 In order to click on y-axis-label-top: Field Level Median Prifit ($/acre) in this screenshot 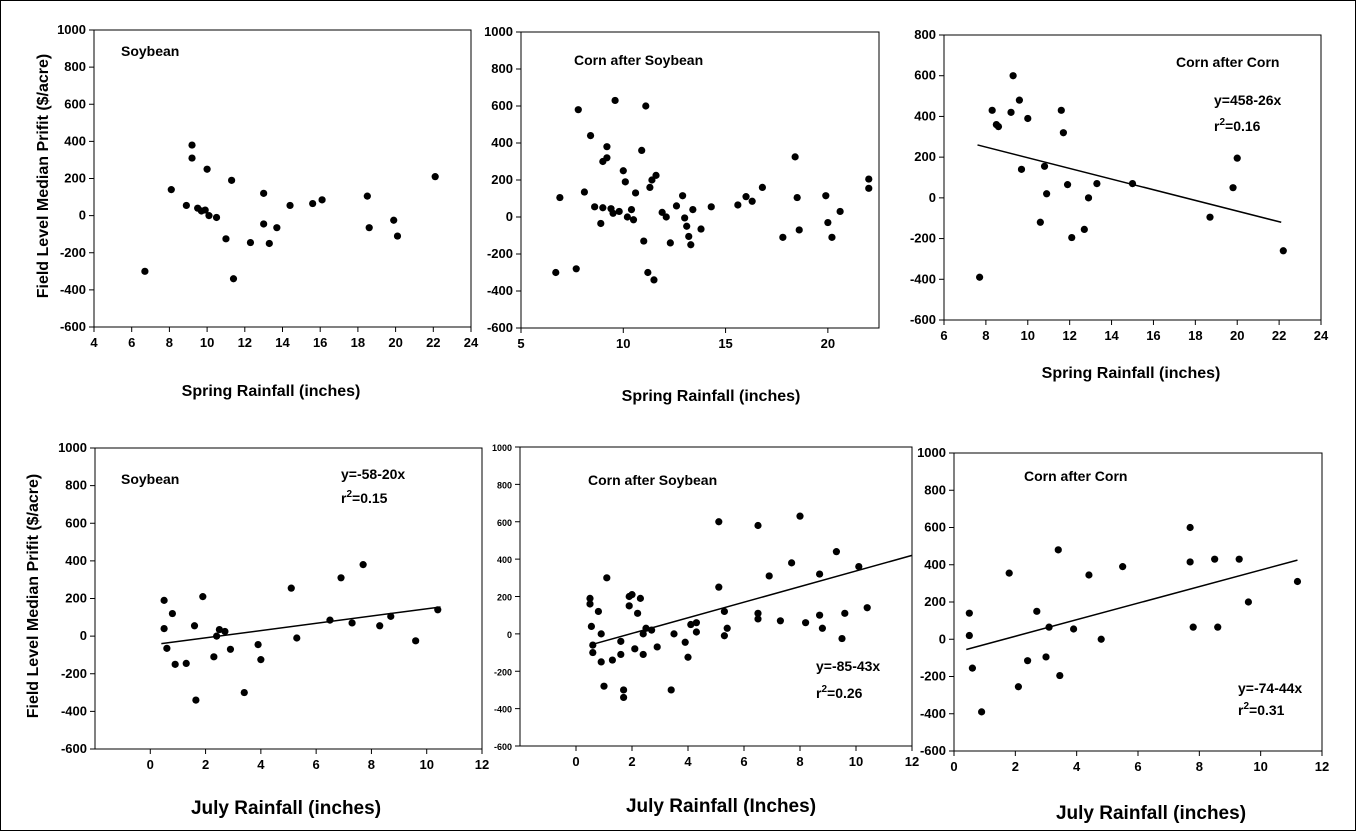, I will do `click(43, 176)`.